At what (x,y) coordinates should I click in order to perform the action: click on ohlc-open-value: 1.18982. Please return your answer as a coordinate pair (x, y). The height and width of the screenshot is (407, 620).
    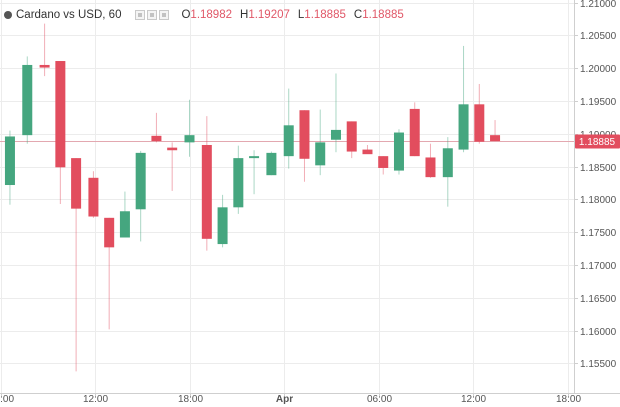
    Looking at the image, I should click on (211, 15).